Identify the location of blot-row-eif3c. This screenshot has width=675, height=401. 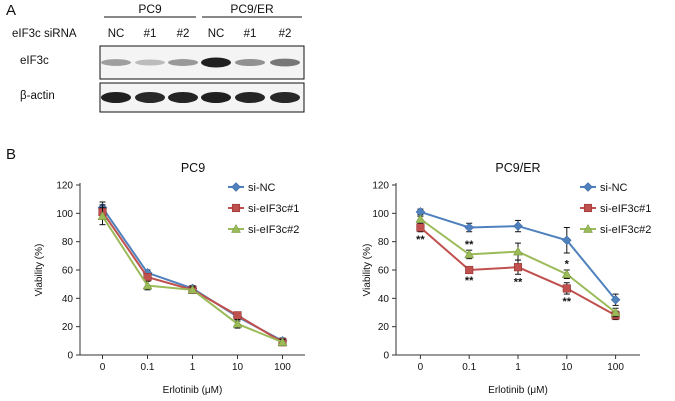
(202, 62).